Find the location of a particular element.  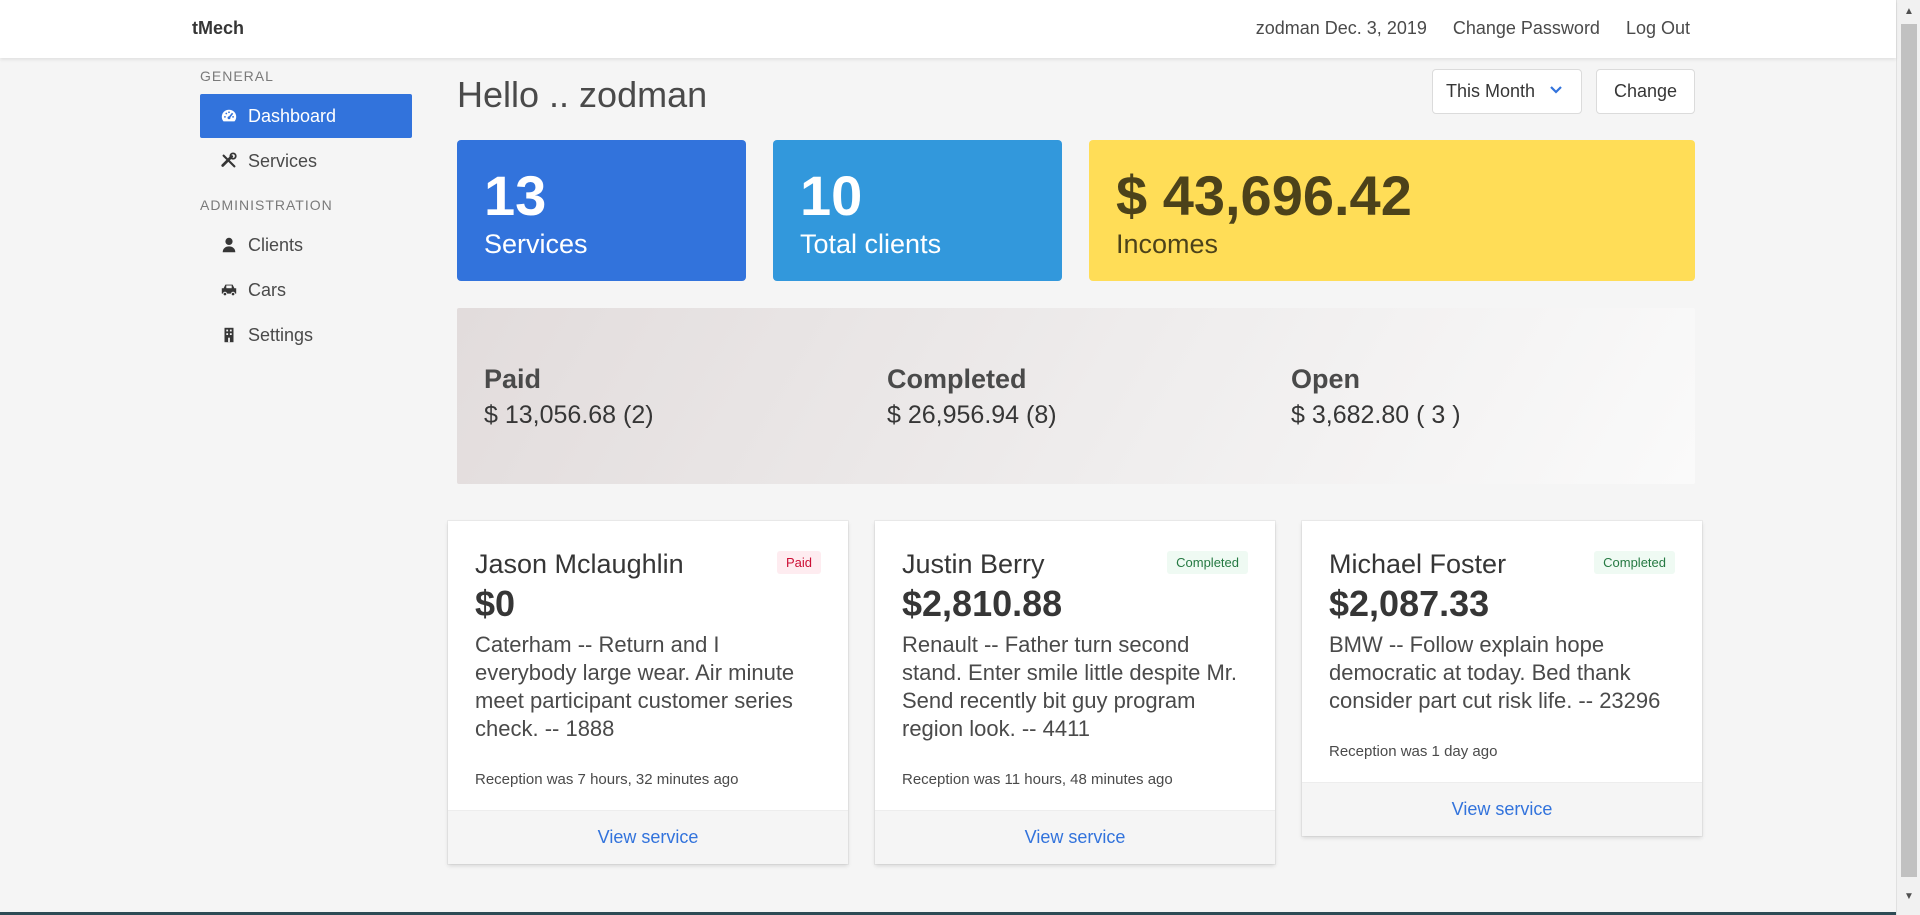

service-amount: $0 is located at coordinates (495, 603).